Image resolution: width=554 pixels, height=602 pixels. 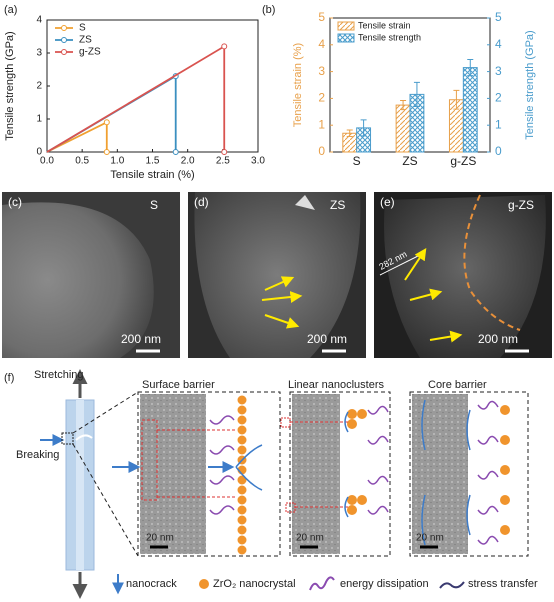 What do you see at coordinates (384, 25) in the screenshot?
I see `legend-label: Tensile strain` at bounding box center [384, 25].